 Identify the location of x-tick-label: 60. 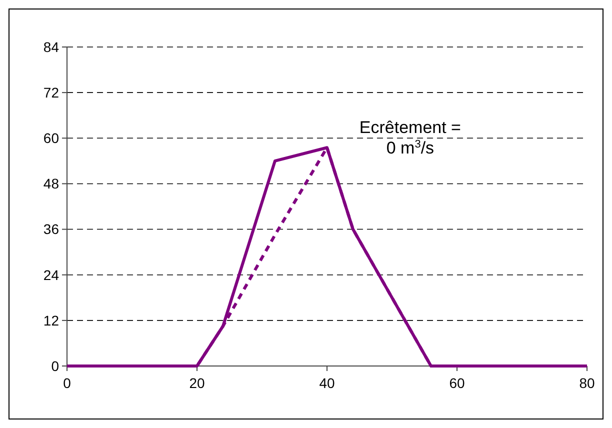
(457, 383).